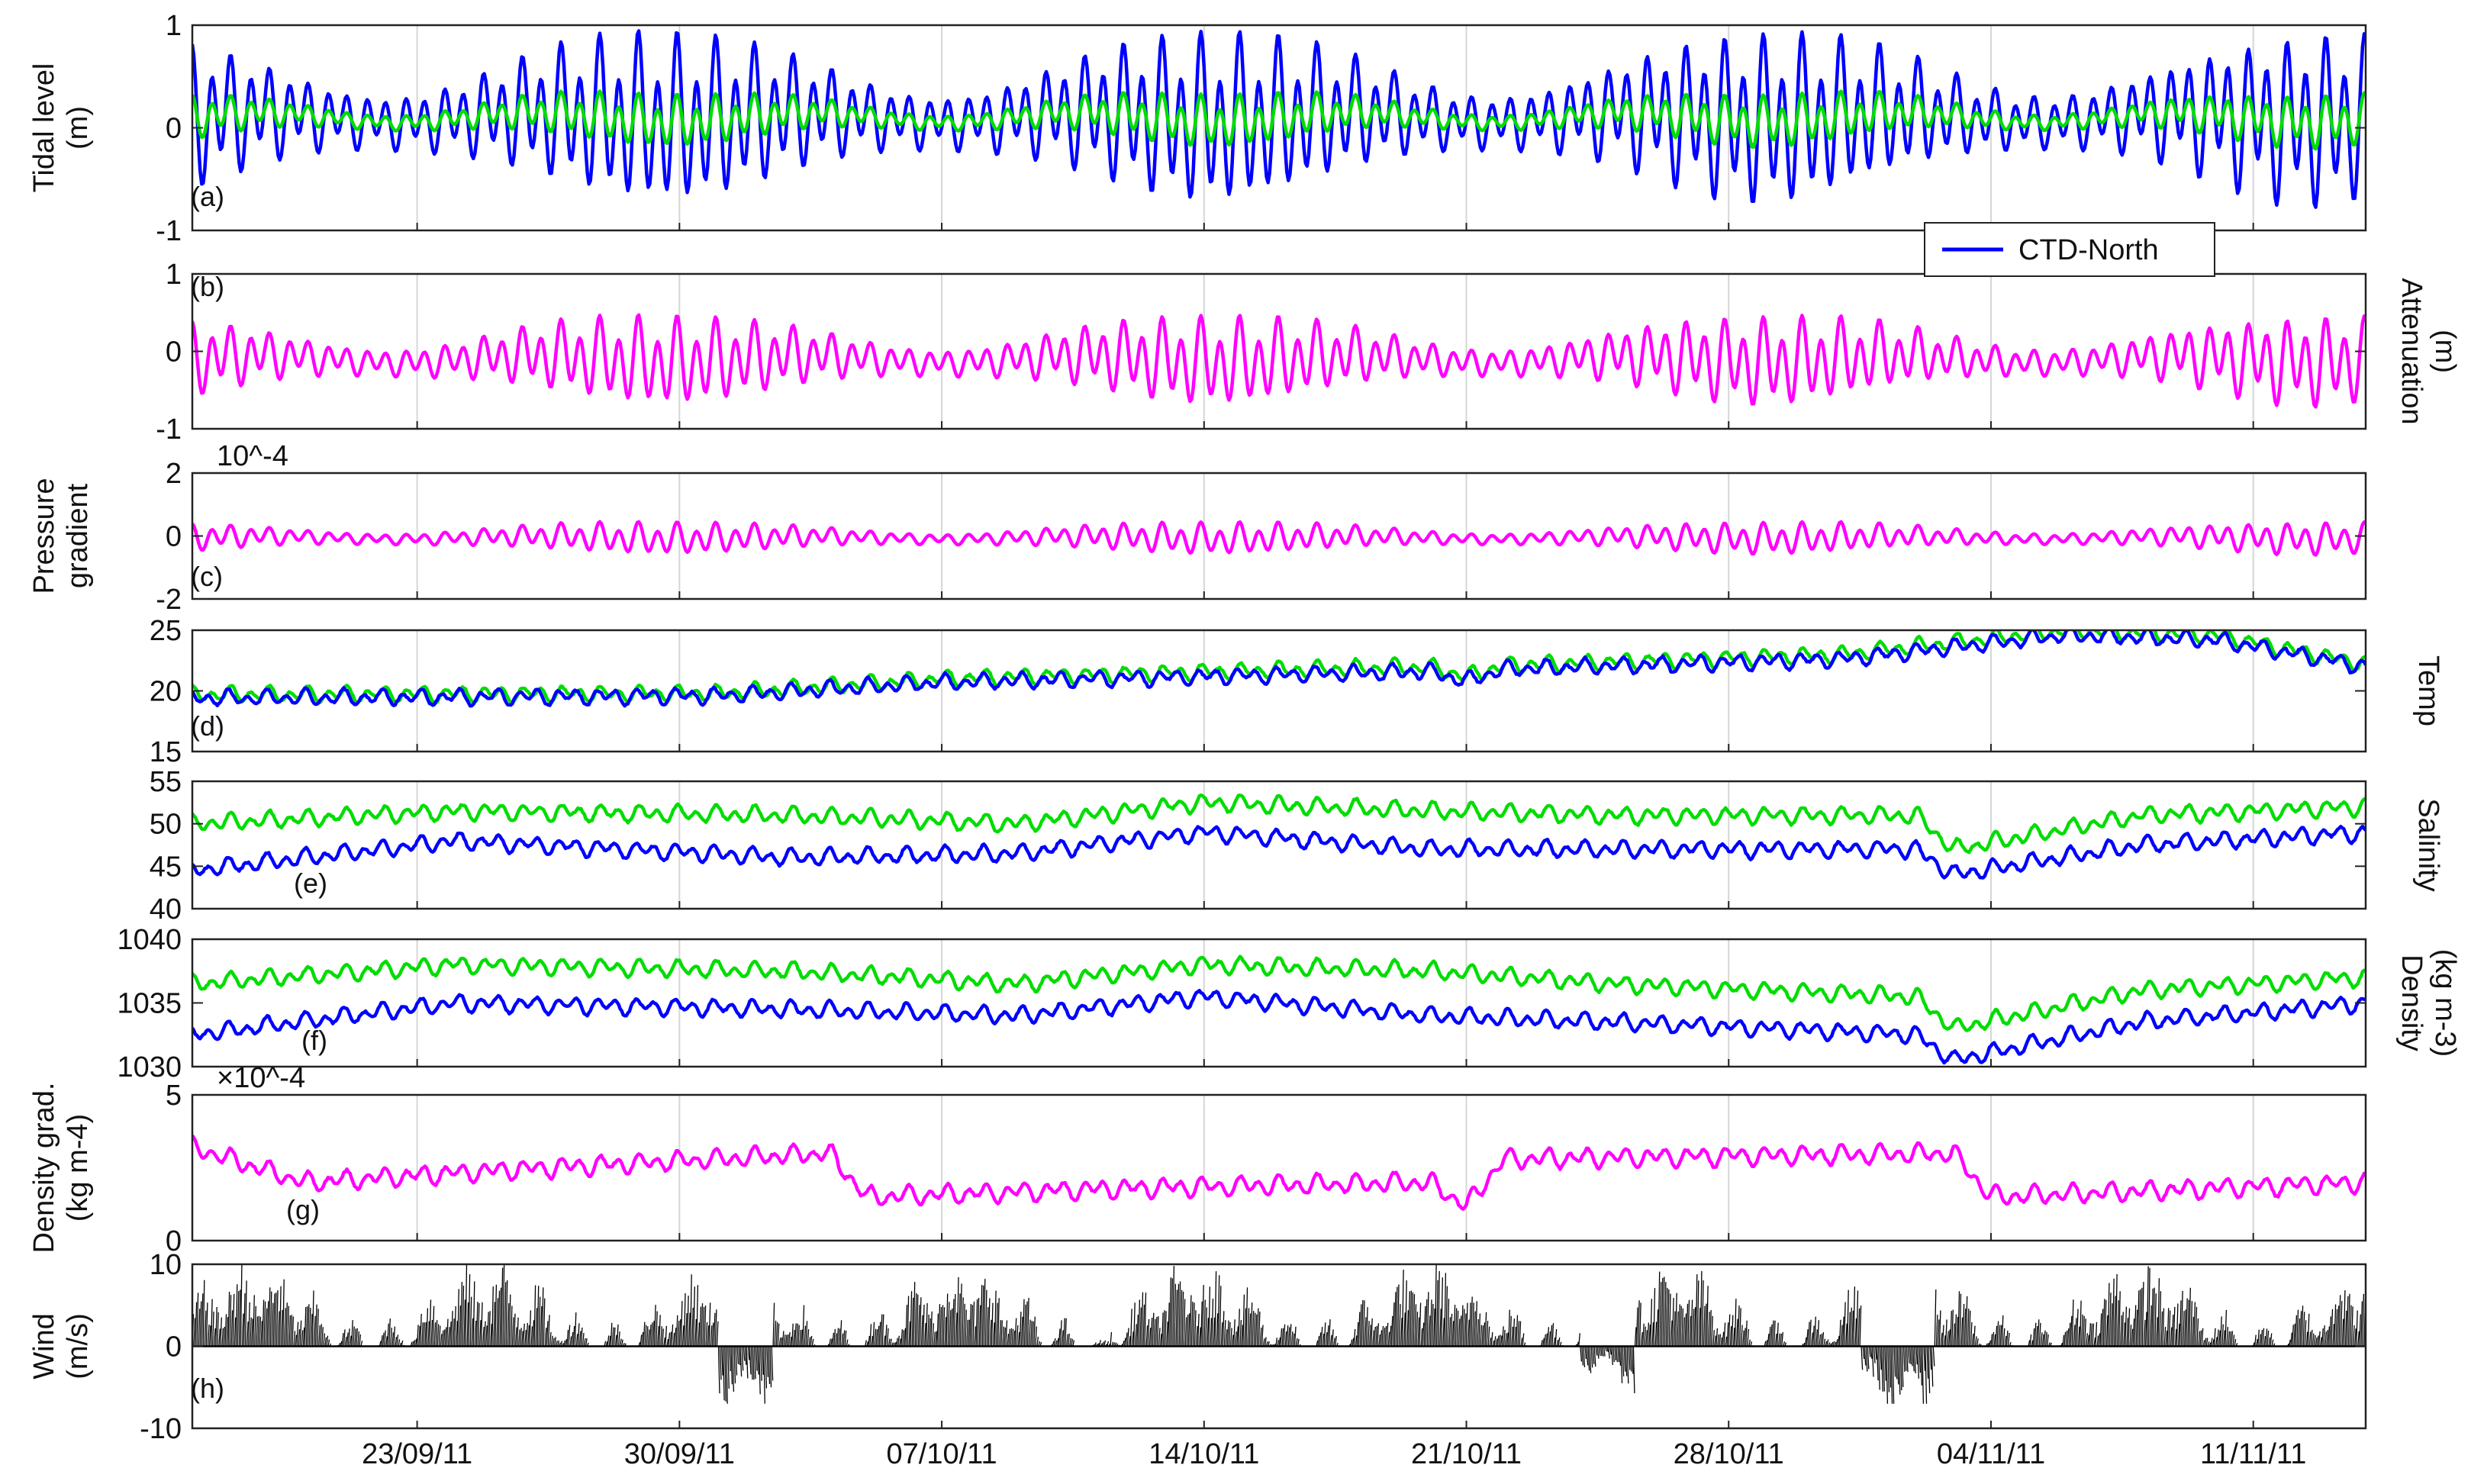 The width and height of the screenshot is (2471, 1484). What do you see at coordinates (161, 1429) in the screenshot?
I see `ytick-label-h-0: -10` at bounding box center [161, 1429].